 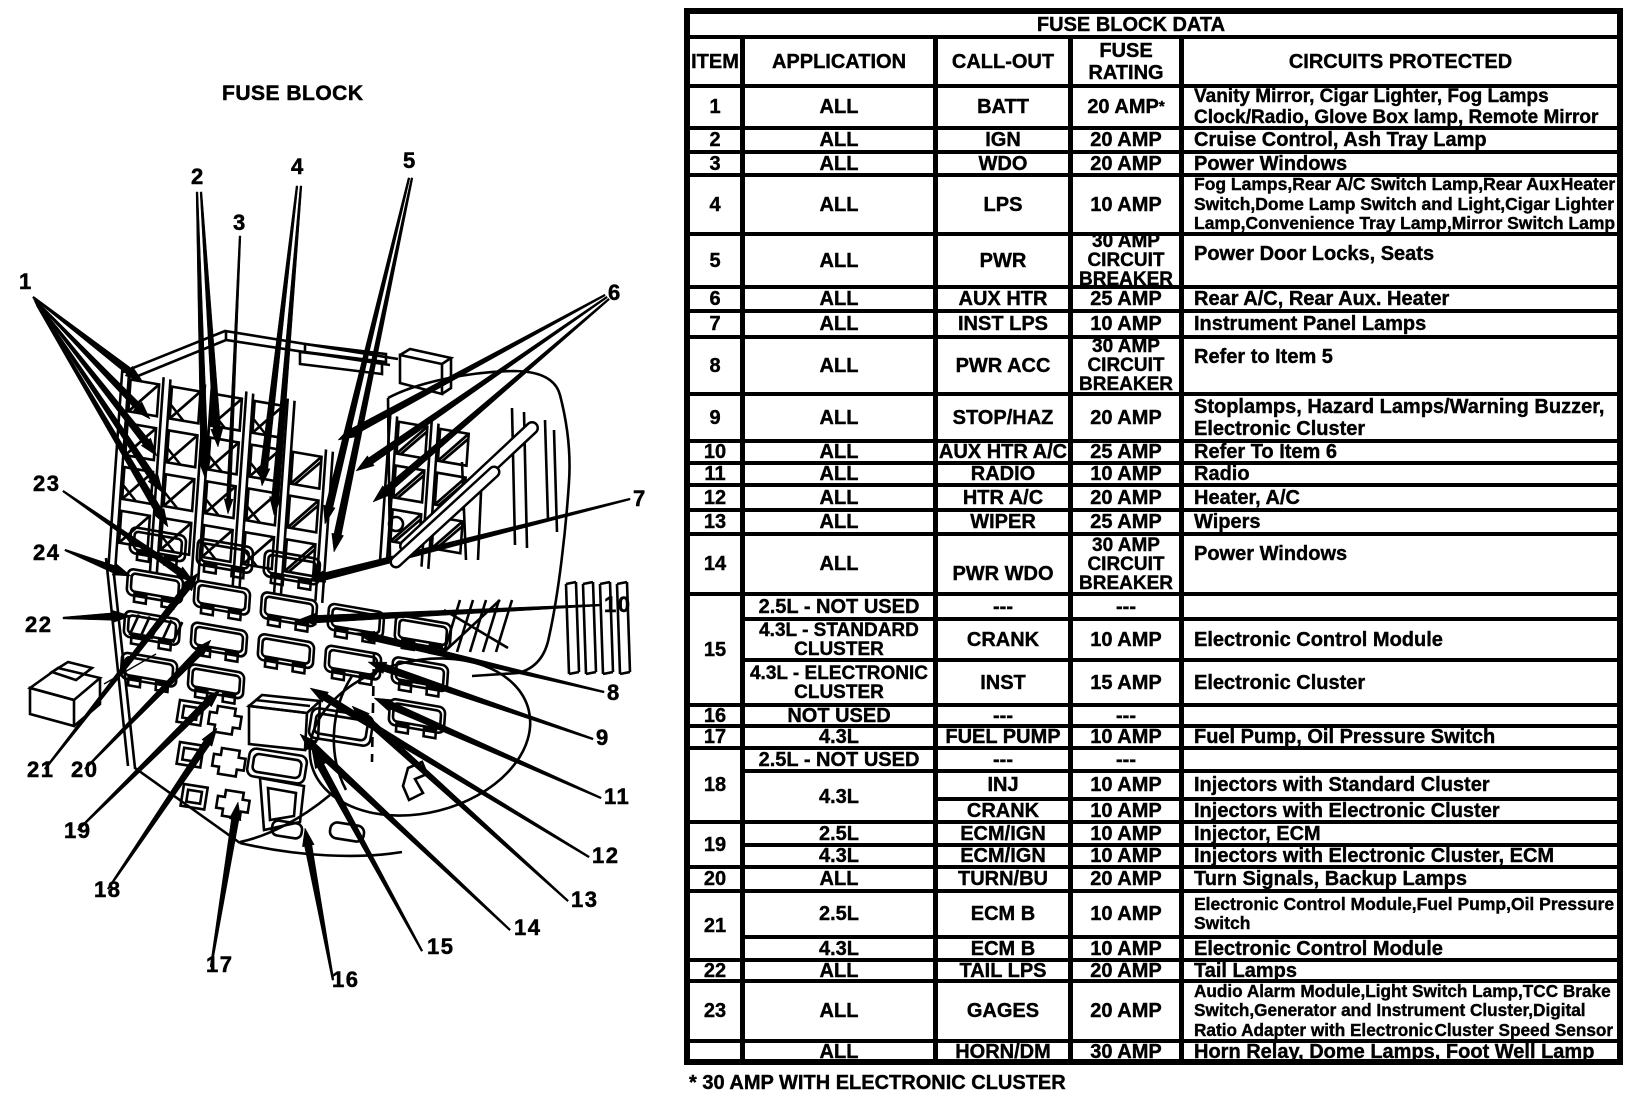 What do you see at coordinates (345, 979) in the screenshot?
I see `svg-text: 16` at bounding box center [345, 979].